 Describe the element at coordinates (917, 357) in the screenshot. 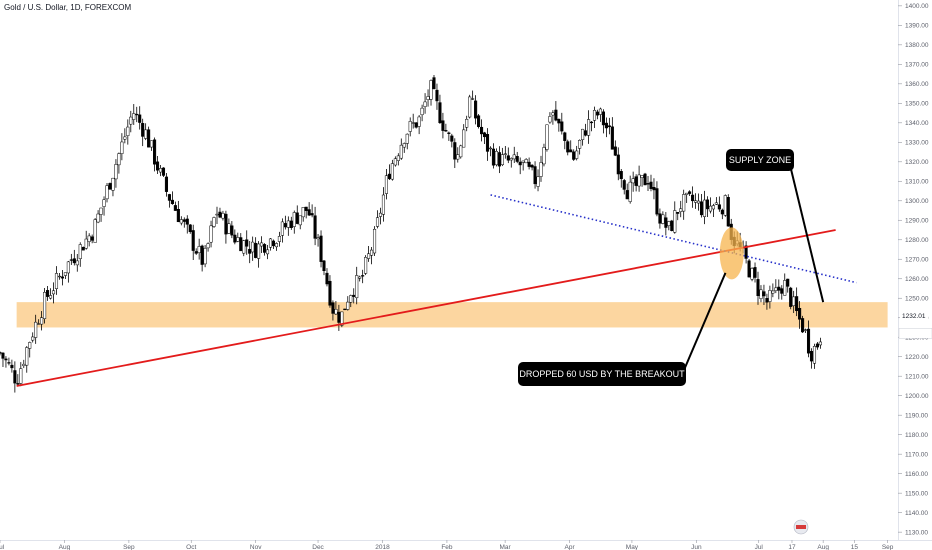

I see `y-tick-label: 1220.00` at that location.